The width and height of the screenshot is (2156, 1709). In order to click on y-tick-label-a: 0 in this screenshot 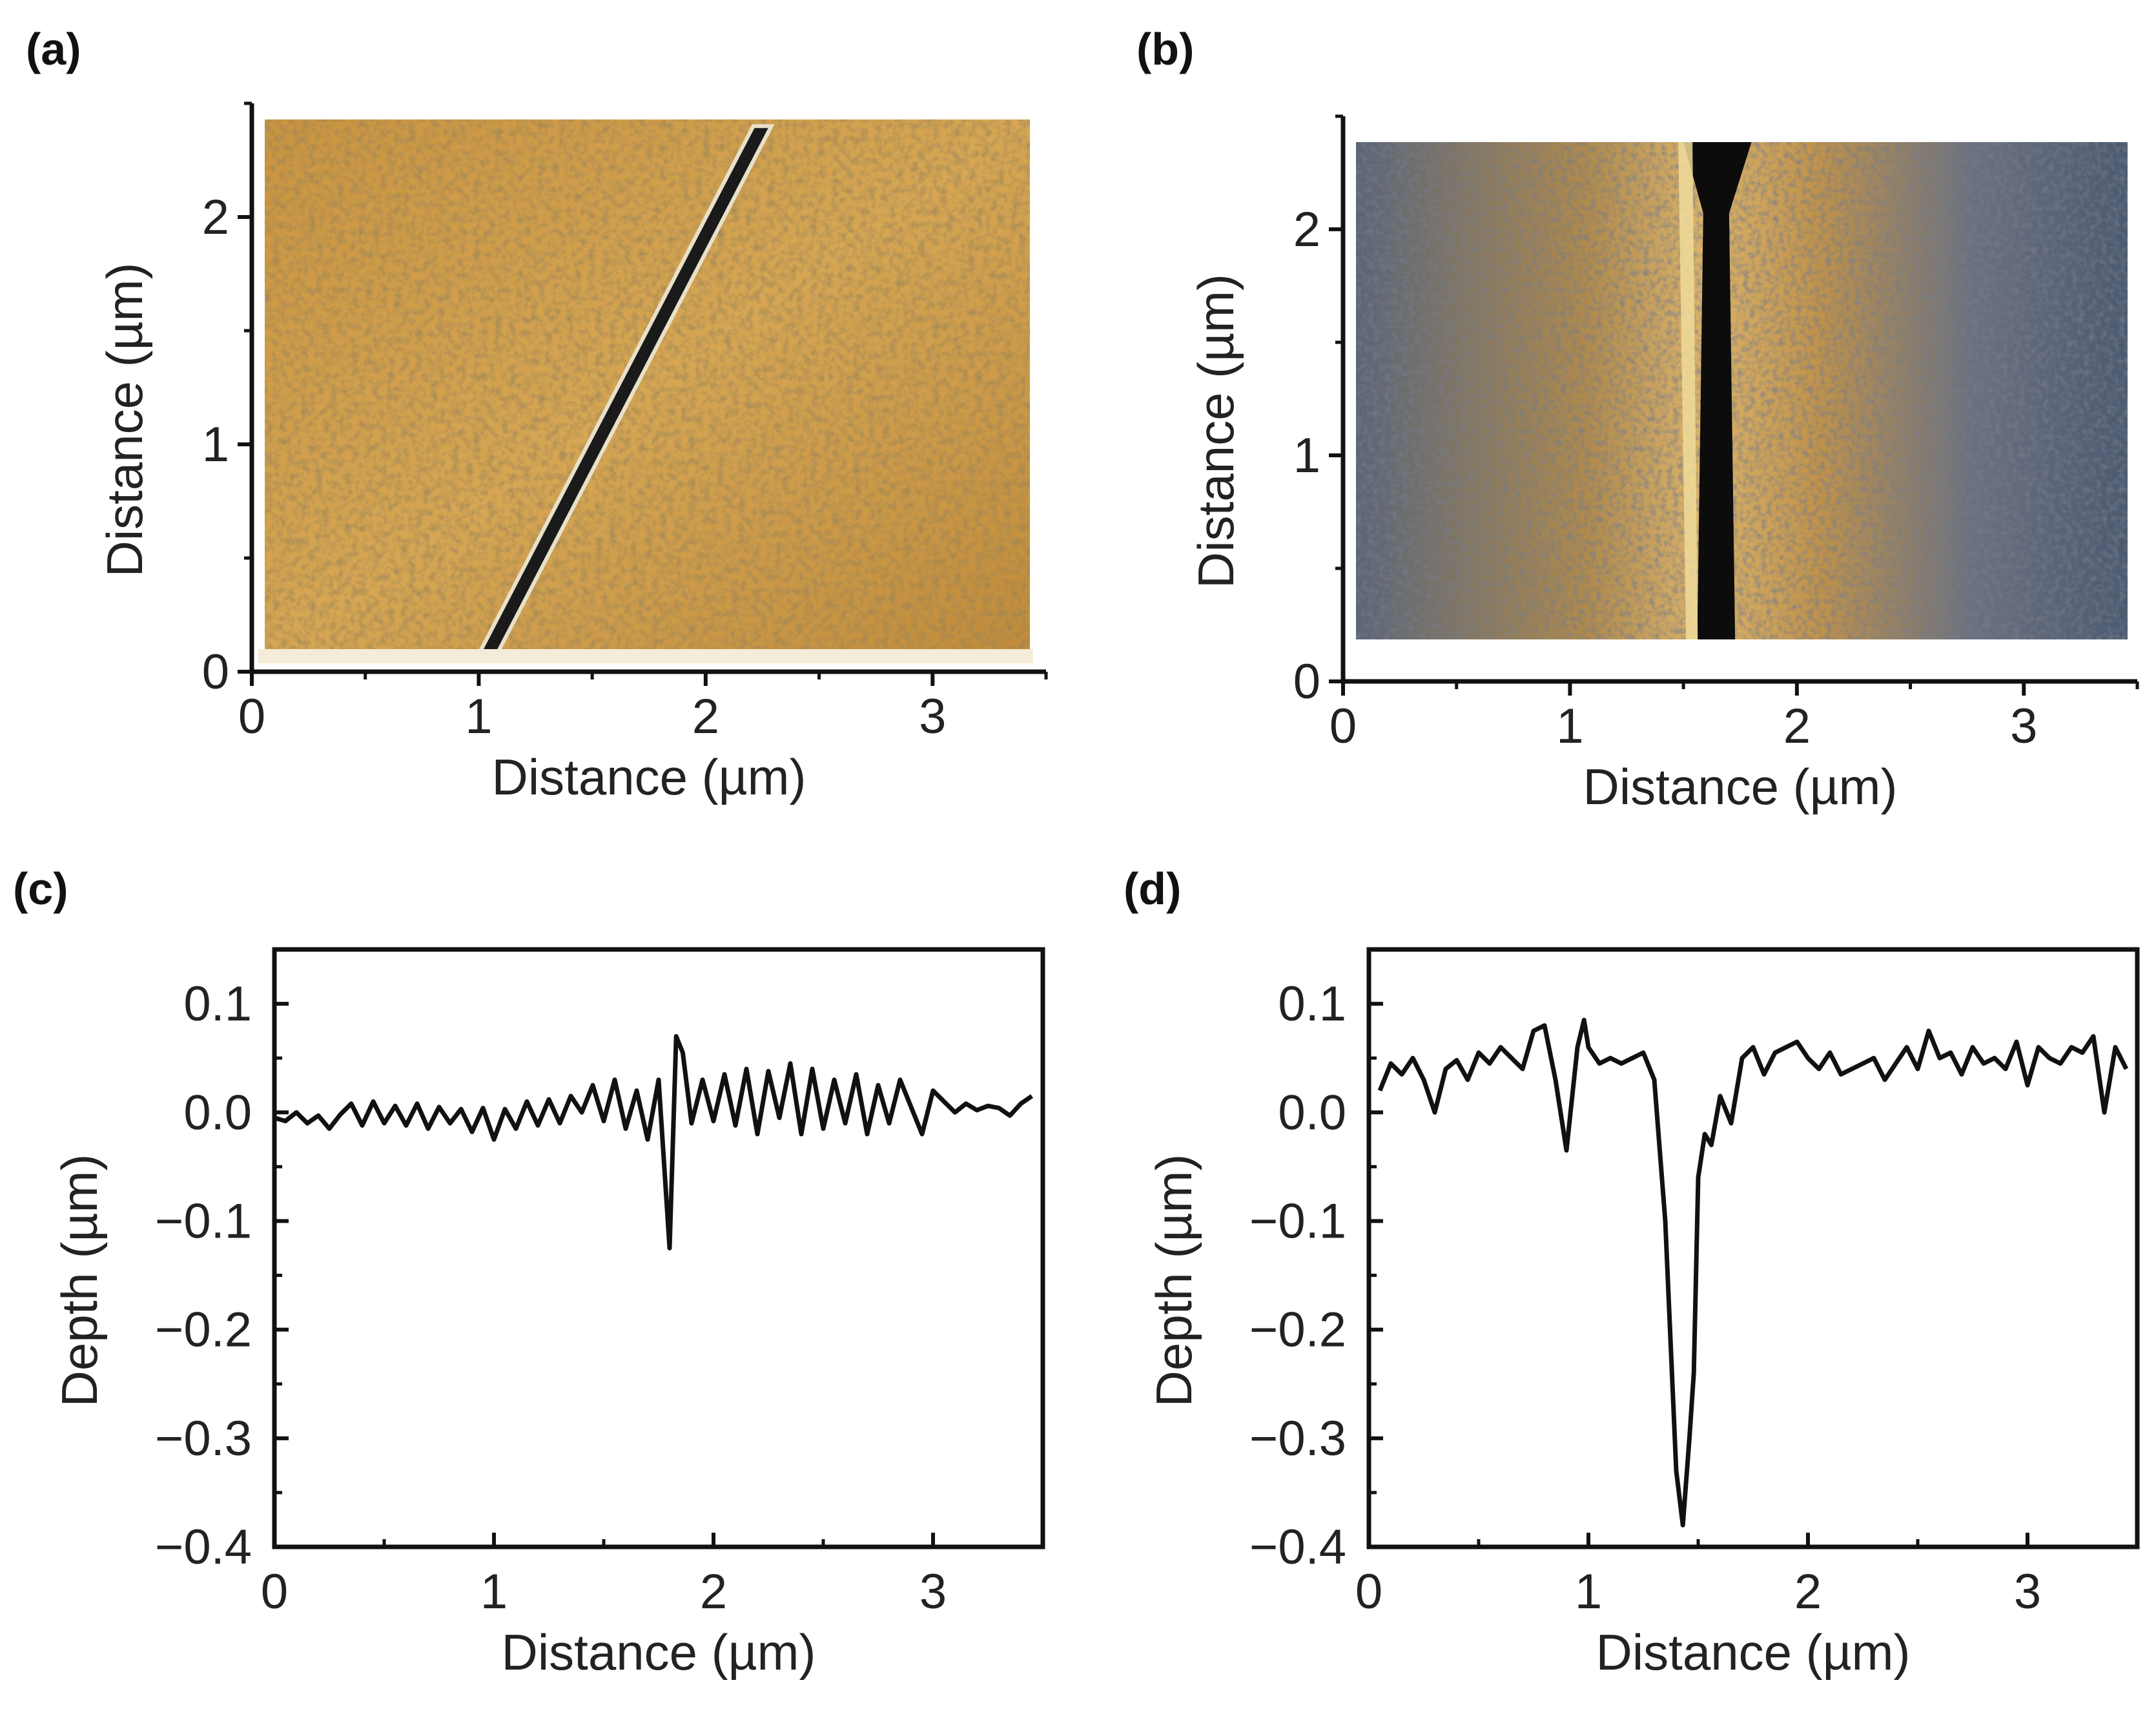, I will do `click(215, 672)`.